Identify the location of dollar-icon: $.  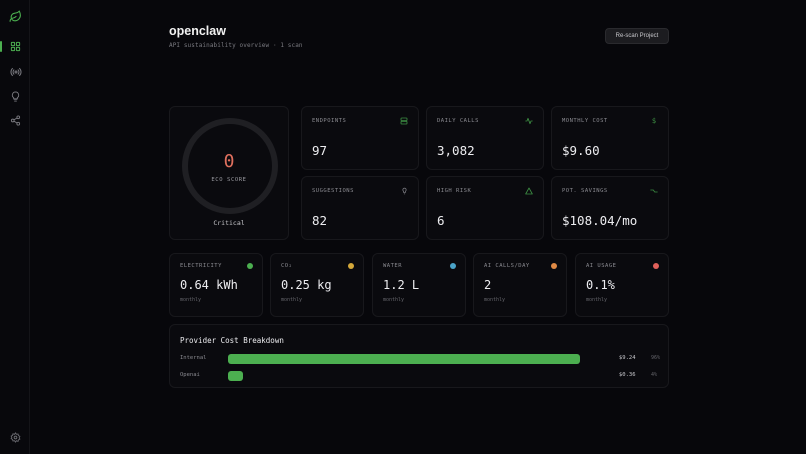
(654, 121).